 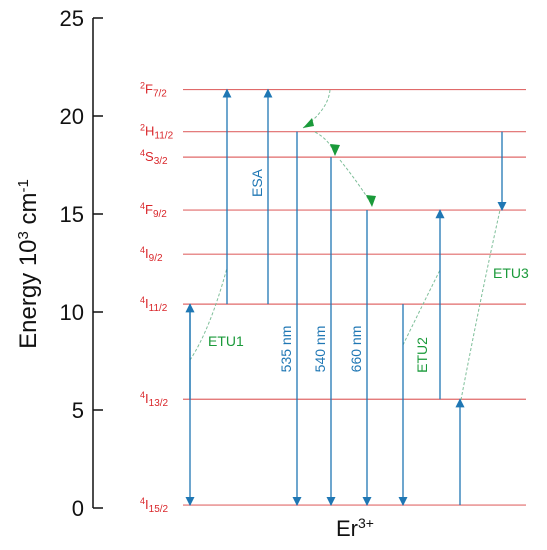 I want to click on y-tick-label: 10, so click(x=72, y=312).